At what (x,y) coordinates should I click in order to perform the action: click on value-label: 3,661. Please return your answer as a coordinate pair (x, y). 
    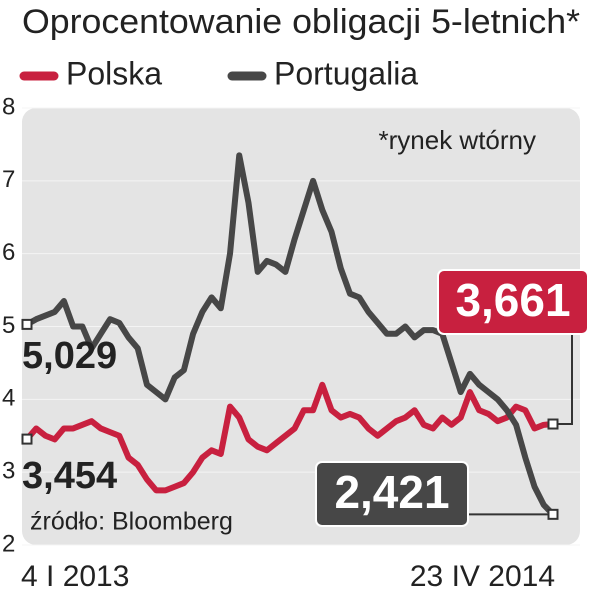
    Looking at the image, I should click on (512, 300).